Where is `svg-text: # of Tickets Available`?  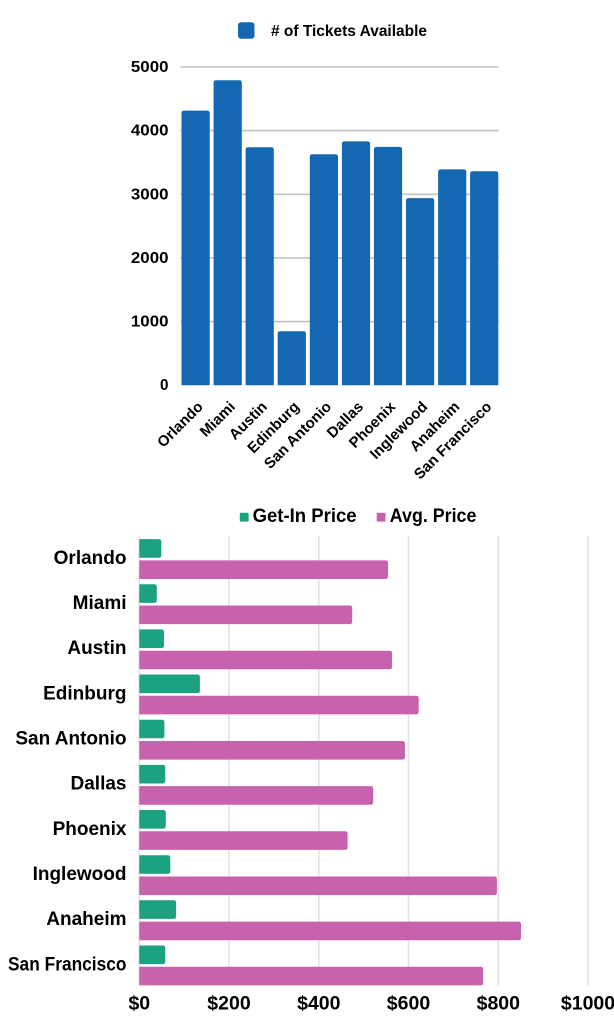 svg-text: # of Tickets Available is located at coordinates (349, 31).